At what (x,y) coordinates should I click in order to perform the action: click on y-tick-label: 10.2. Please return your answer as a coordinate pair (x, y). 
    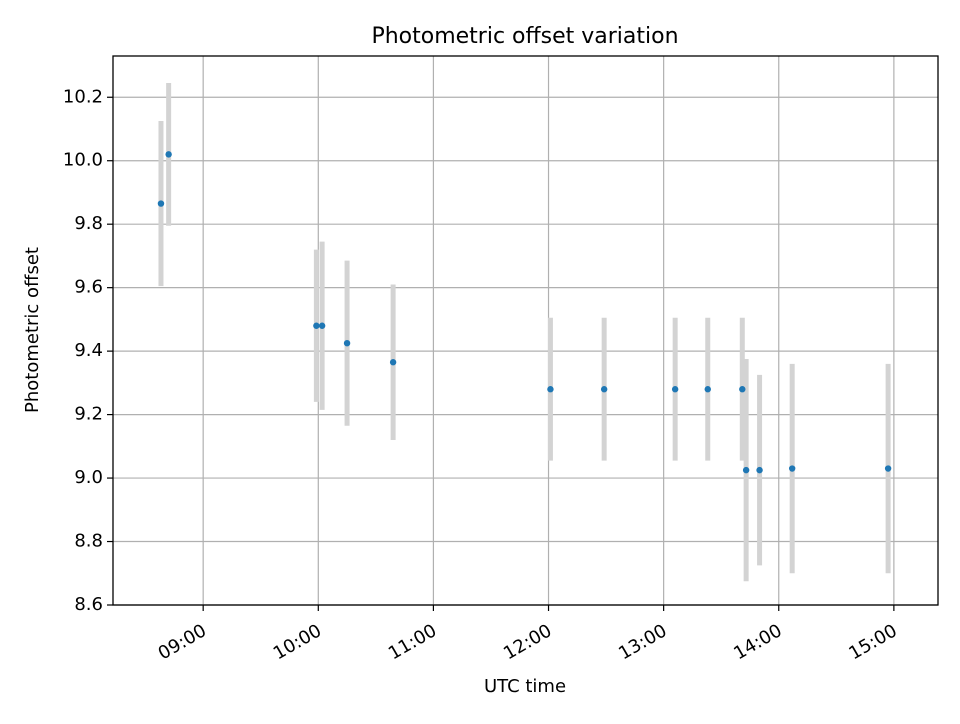
    Looking at the image, I should click on (83, 96).